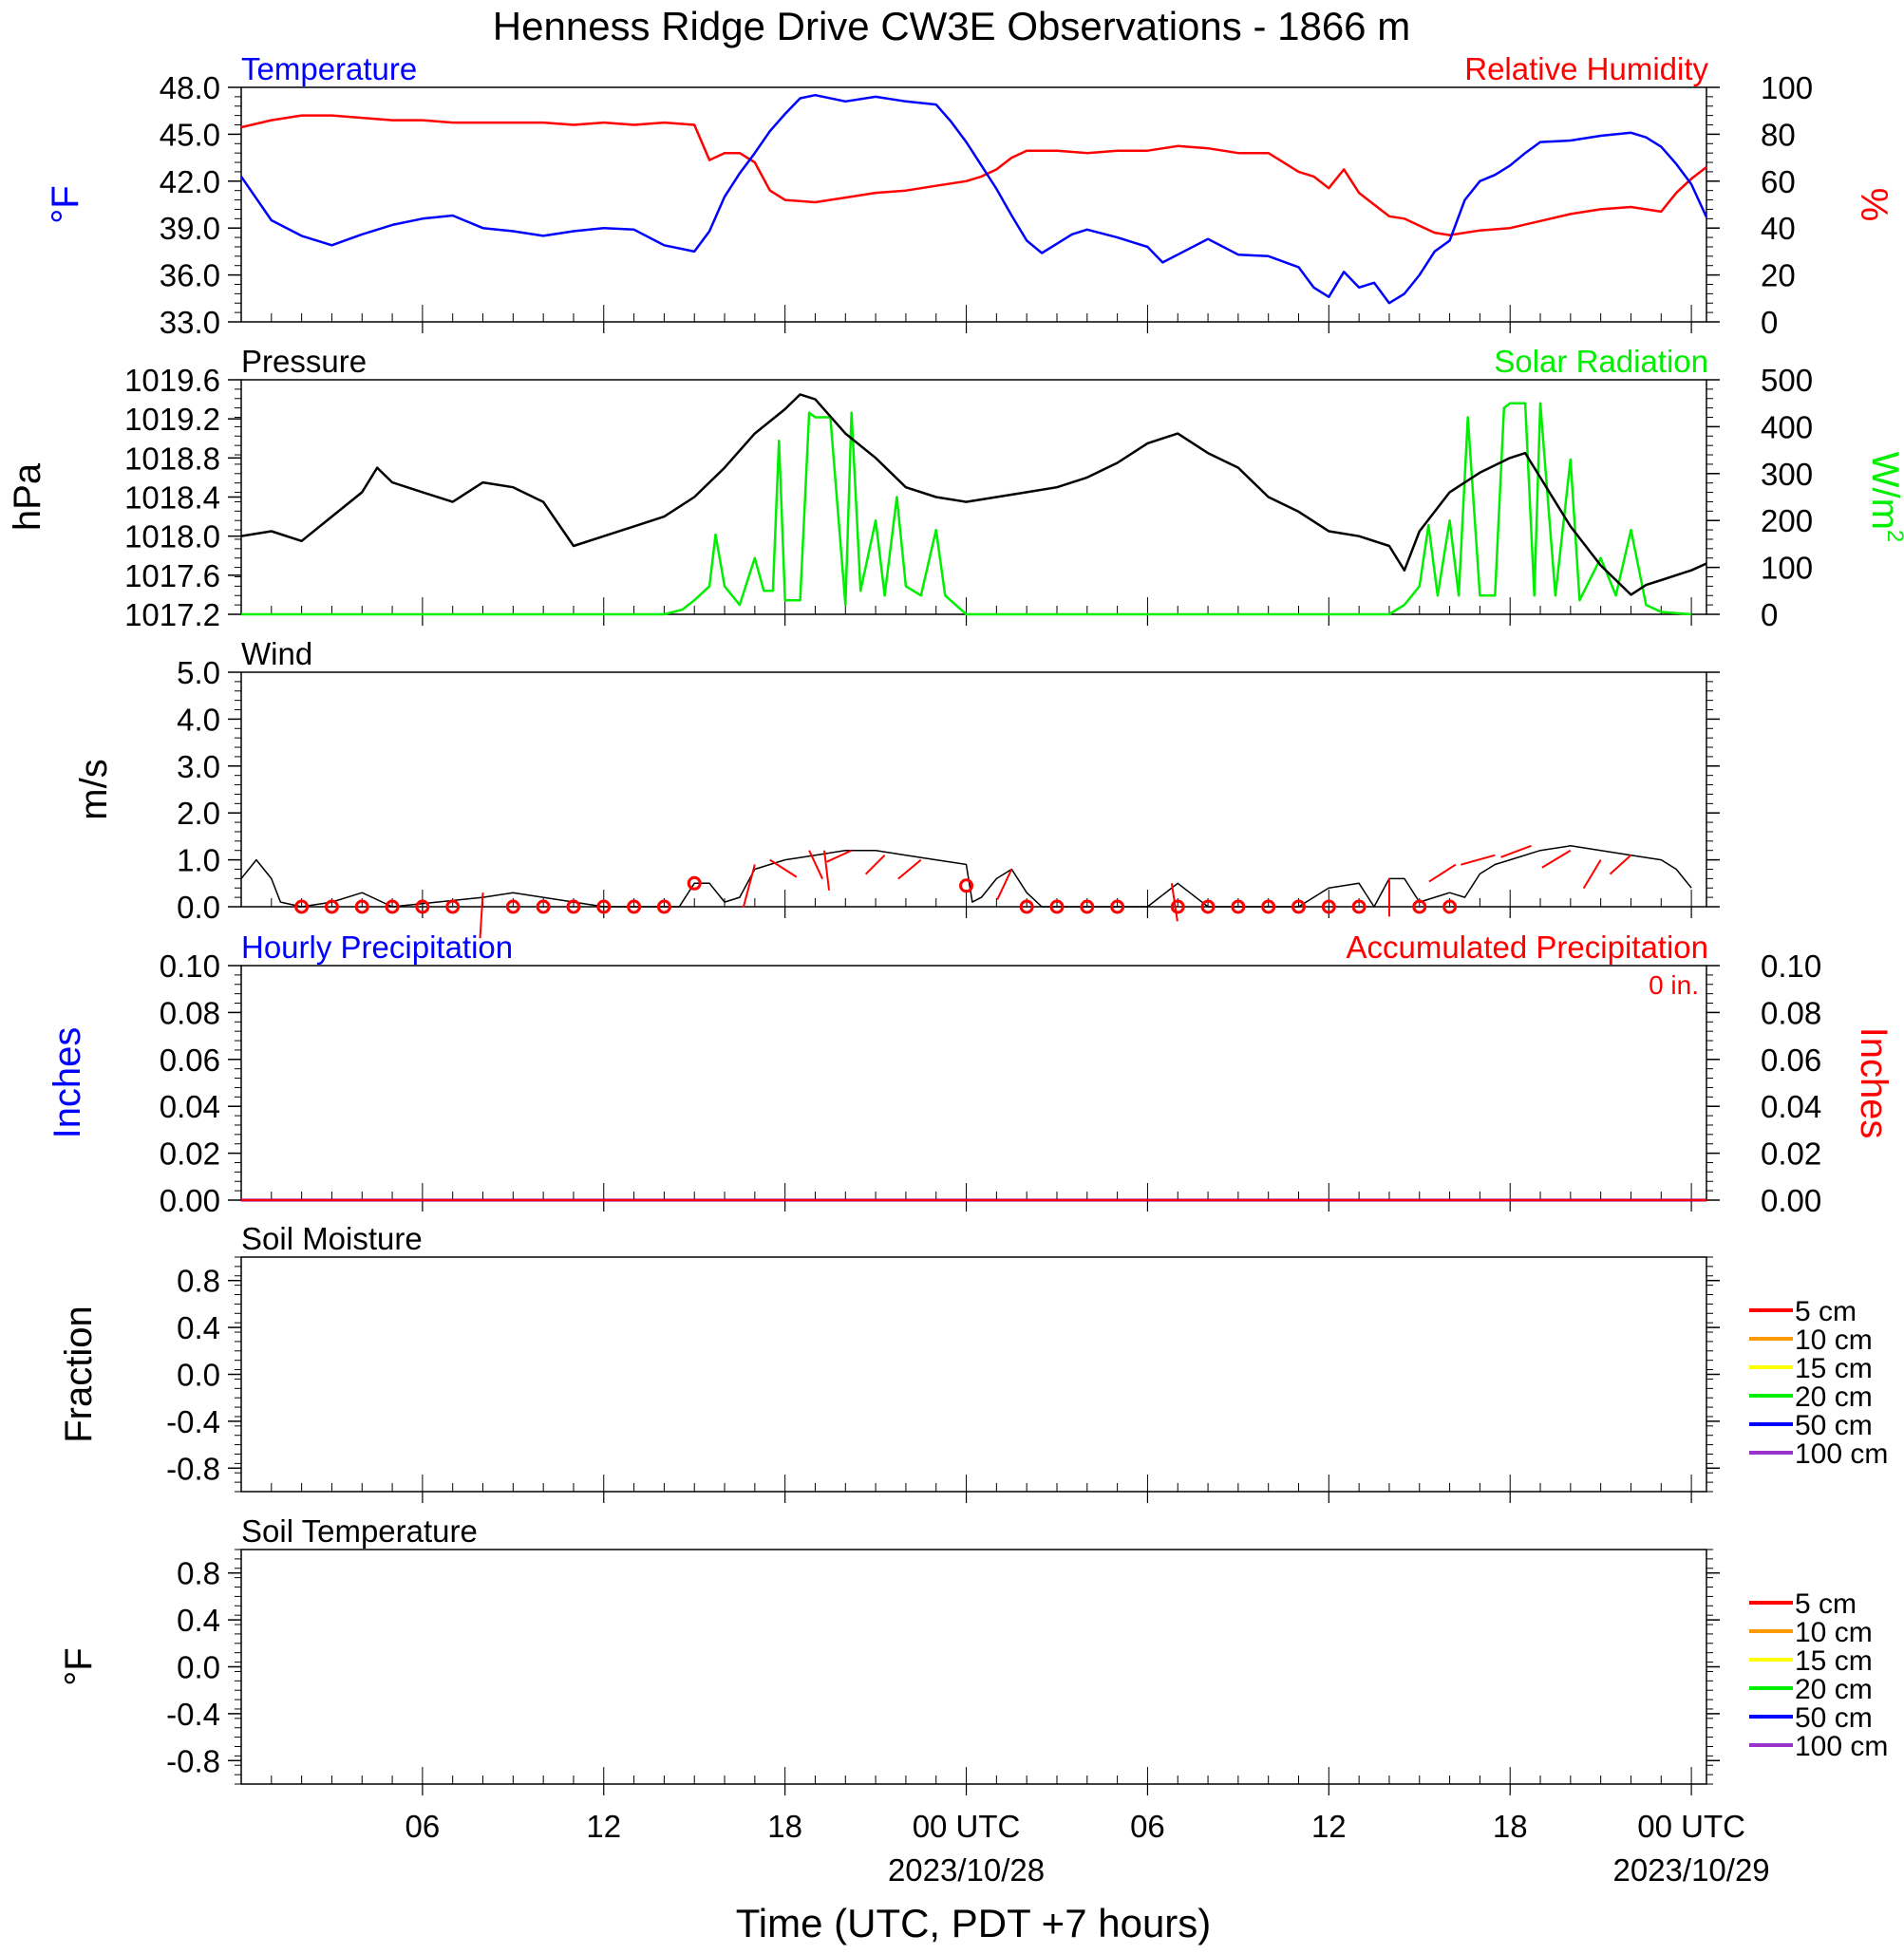 Image resolution: width=1904 pixels, height=1954 pixels. What do you see at coordinates (190, 322) in the screenshot?
I see `y-tick-label: 33.0` at bounding box center [190, 322].